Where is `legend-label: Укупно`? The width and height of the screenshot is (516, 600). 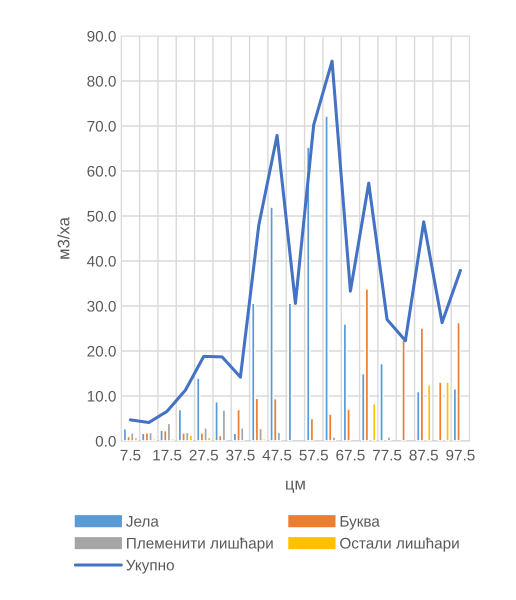
legend-label: Укупно is located at coordinates (150, 567).